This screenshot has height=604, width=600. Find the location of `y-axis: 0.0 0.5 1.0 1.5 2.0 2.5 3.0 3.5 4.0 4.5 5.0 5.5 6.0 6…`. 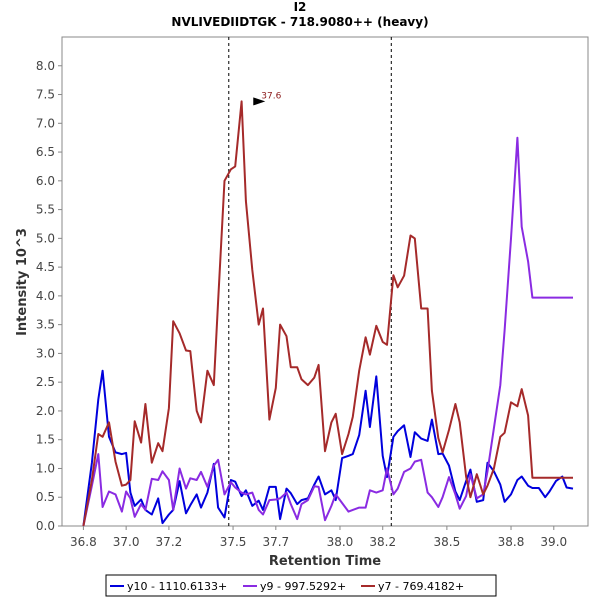

y-axis: 0.0 0.5 1.0 1.5 2.0 2.5 3.0 3.5 4.0 4.5 5.0 5.5 6.0 6… is located at coordinates (49, 296).